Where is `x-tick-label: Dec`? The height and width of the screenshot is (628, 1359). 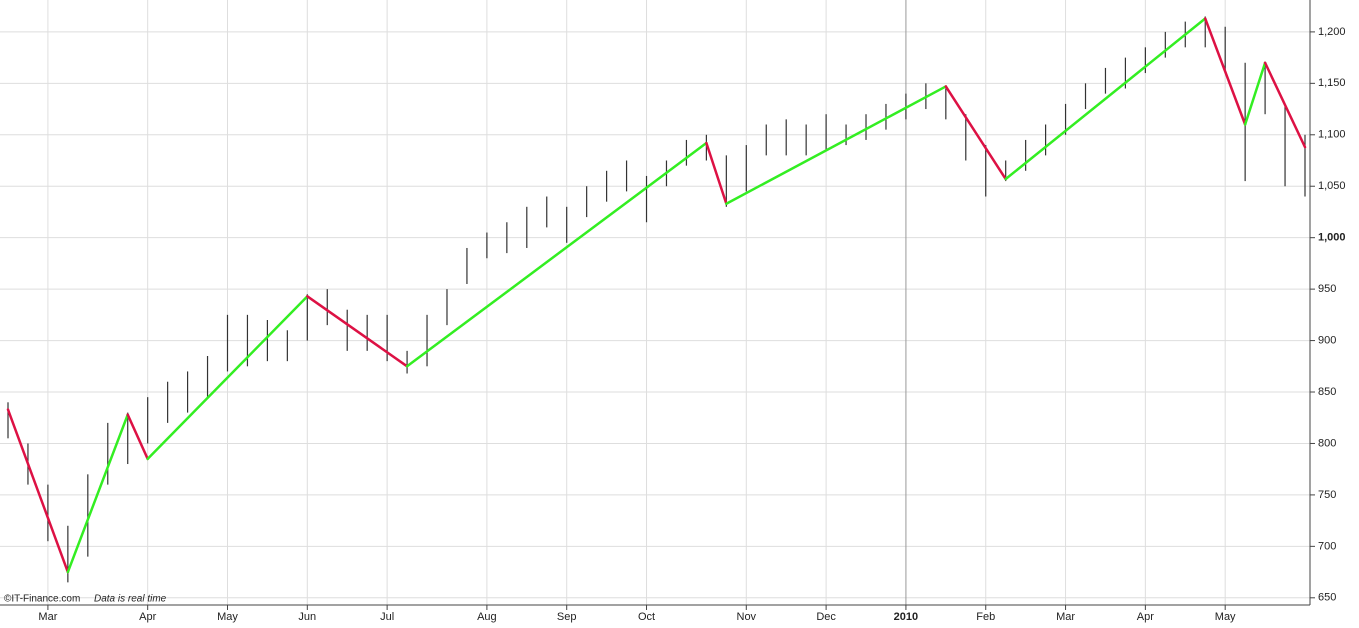
x-tick-label: Dec is located at coordinates (826, 617).